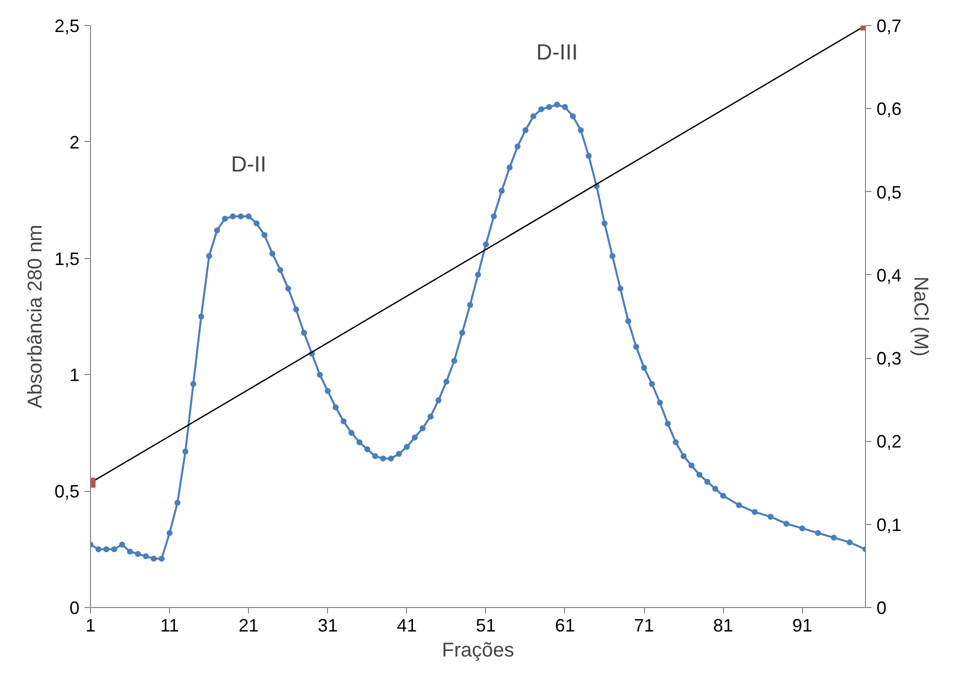 The height and width of the screenshot is (687, 955). What do you see at coordinates (889, 109) in the screenshot?
I see `y2-tick-label: 0,6` at bounding box center [889, 109].